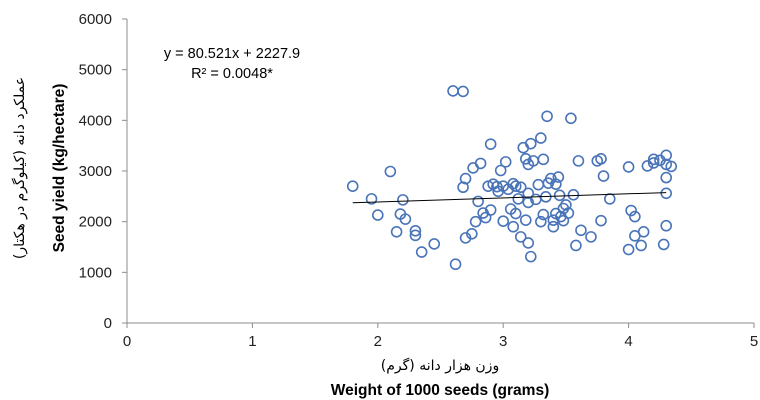 The image size is (760, 400). I want to click on y-tick-label: 1000, so click(95, 272).